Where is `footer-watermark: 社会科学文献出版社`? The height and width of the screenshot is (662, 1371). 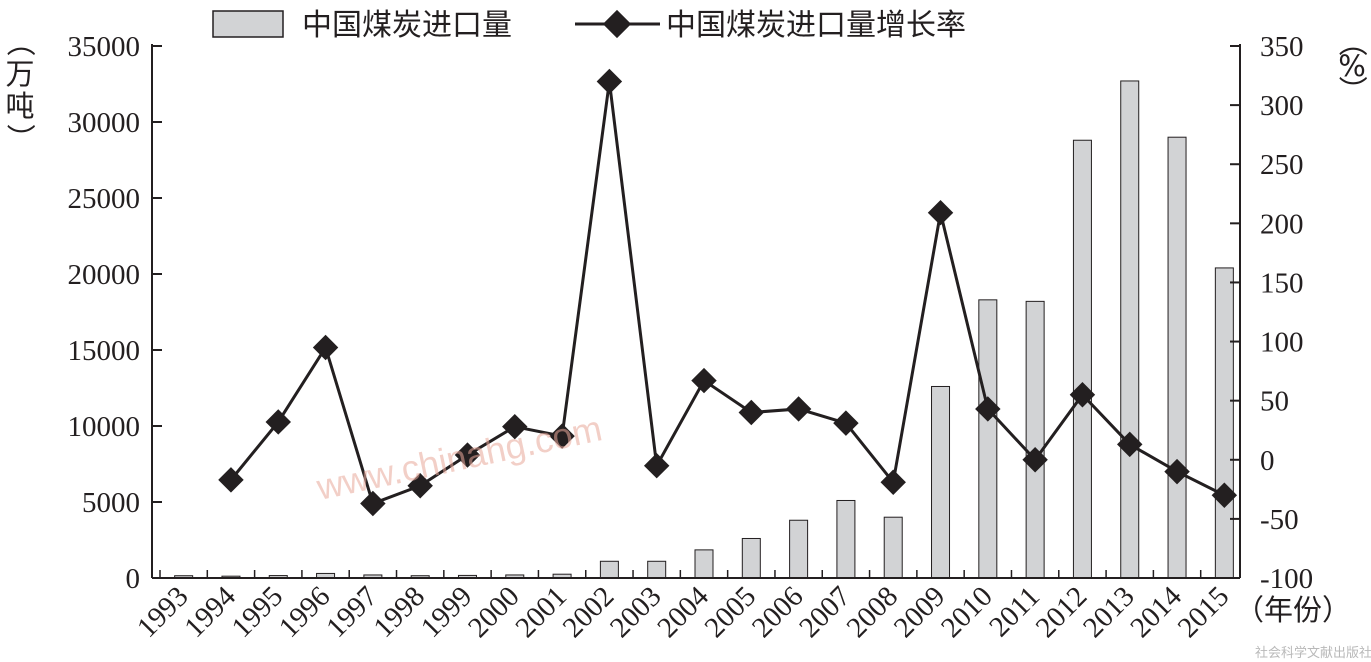 footer-watermark: 社会科学文献出版社 is located at coordinates (1313, 653).